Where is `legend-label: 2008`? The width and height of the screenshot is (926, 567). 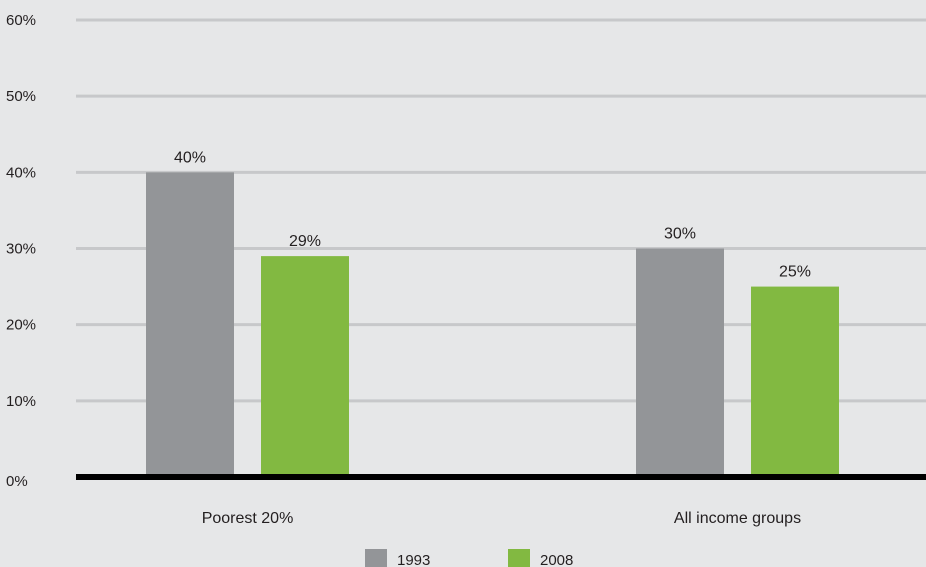
legend-label: 2008 is located at coordinates (556, 559).